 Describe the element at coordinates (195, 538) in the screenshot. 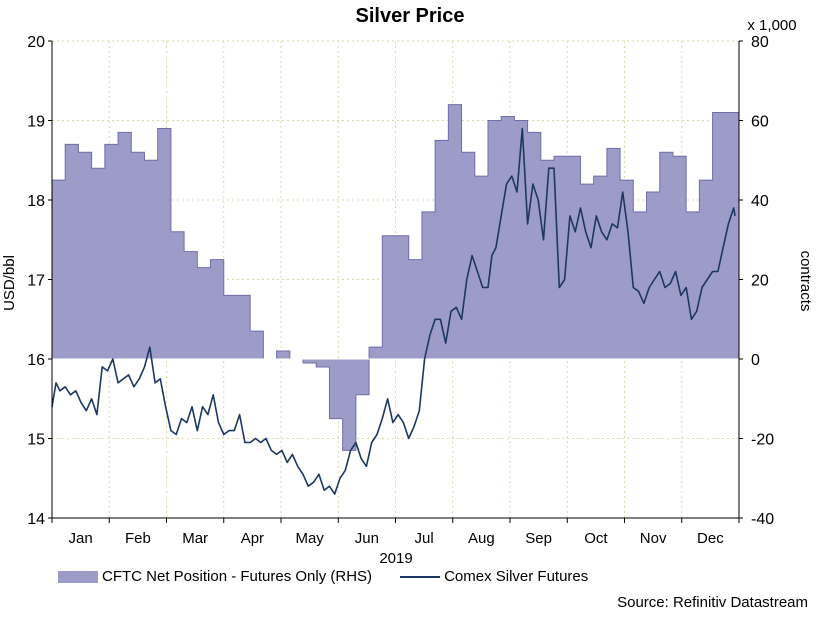

I see `x-tick-label: Mar` at that location.